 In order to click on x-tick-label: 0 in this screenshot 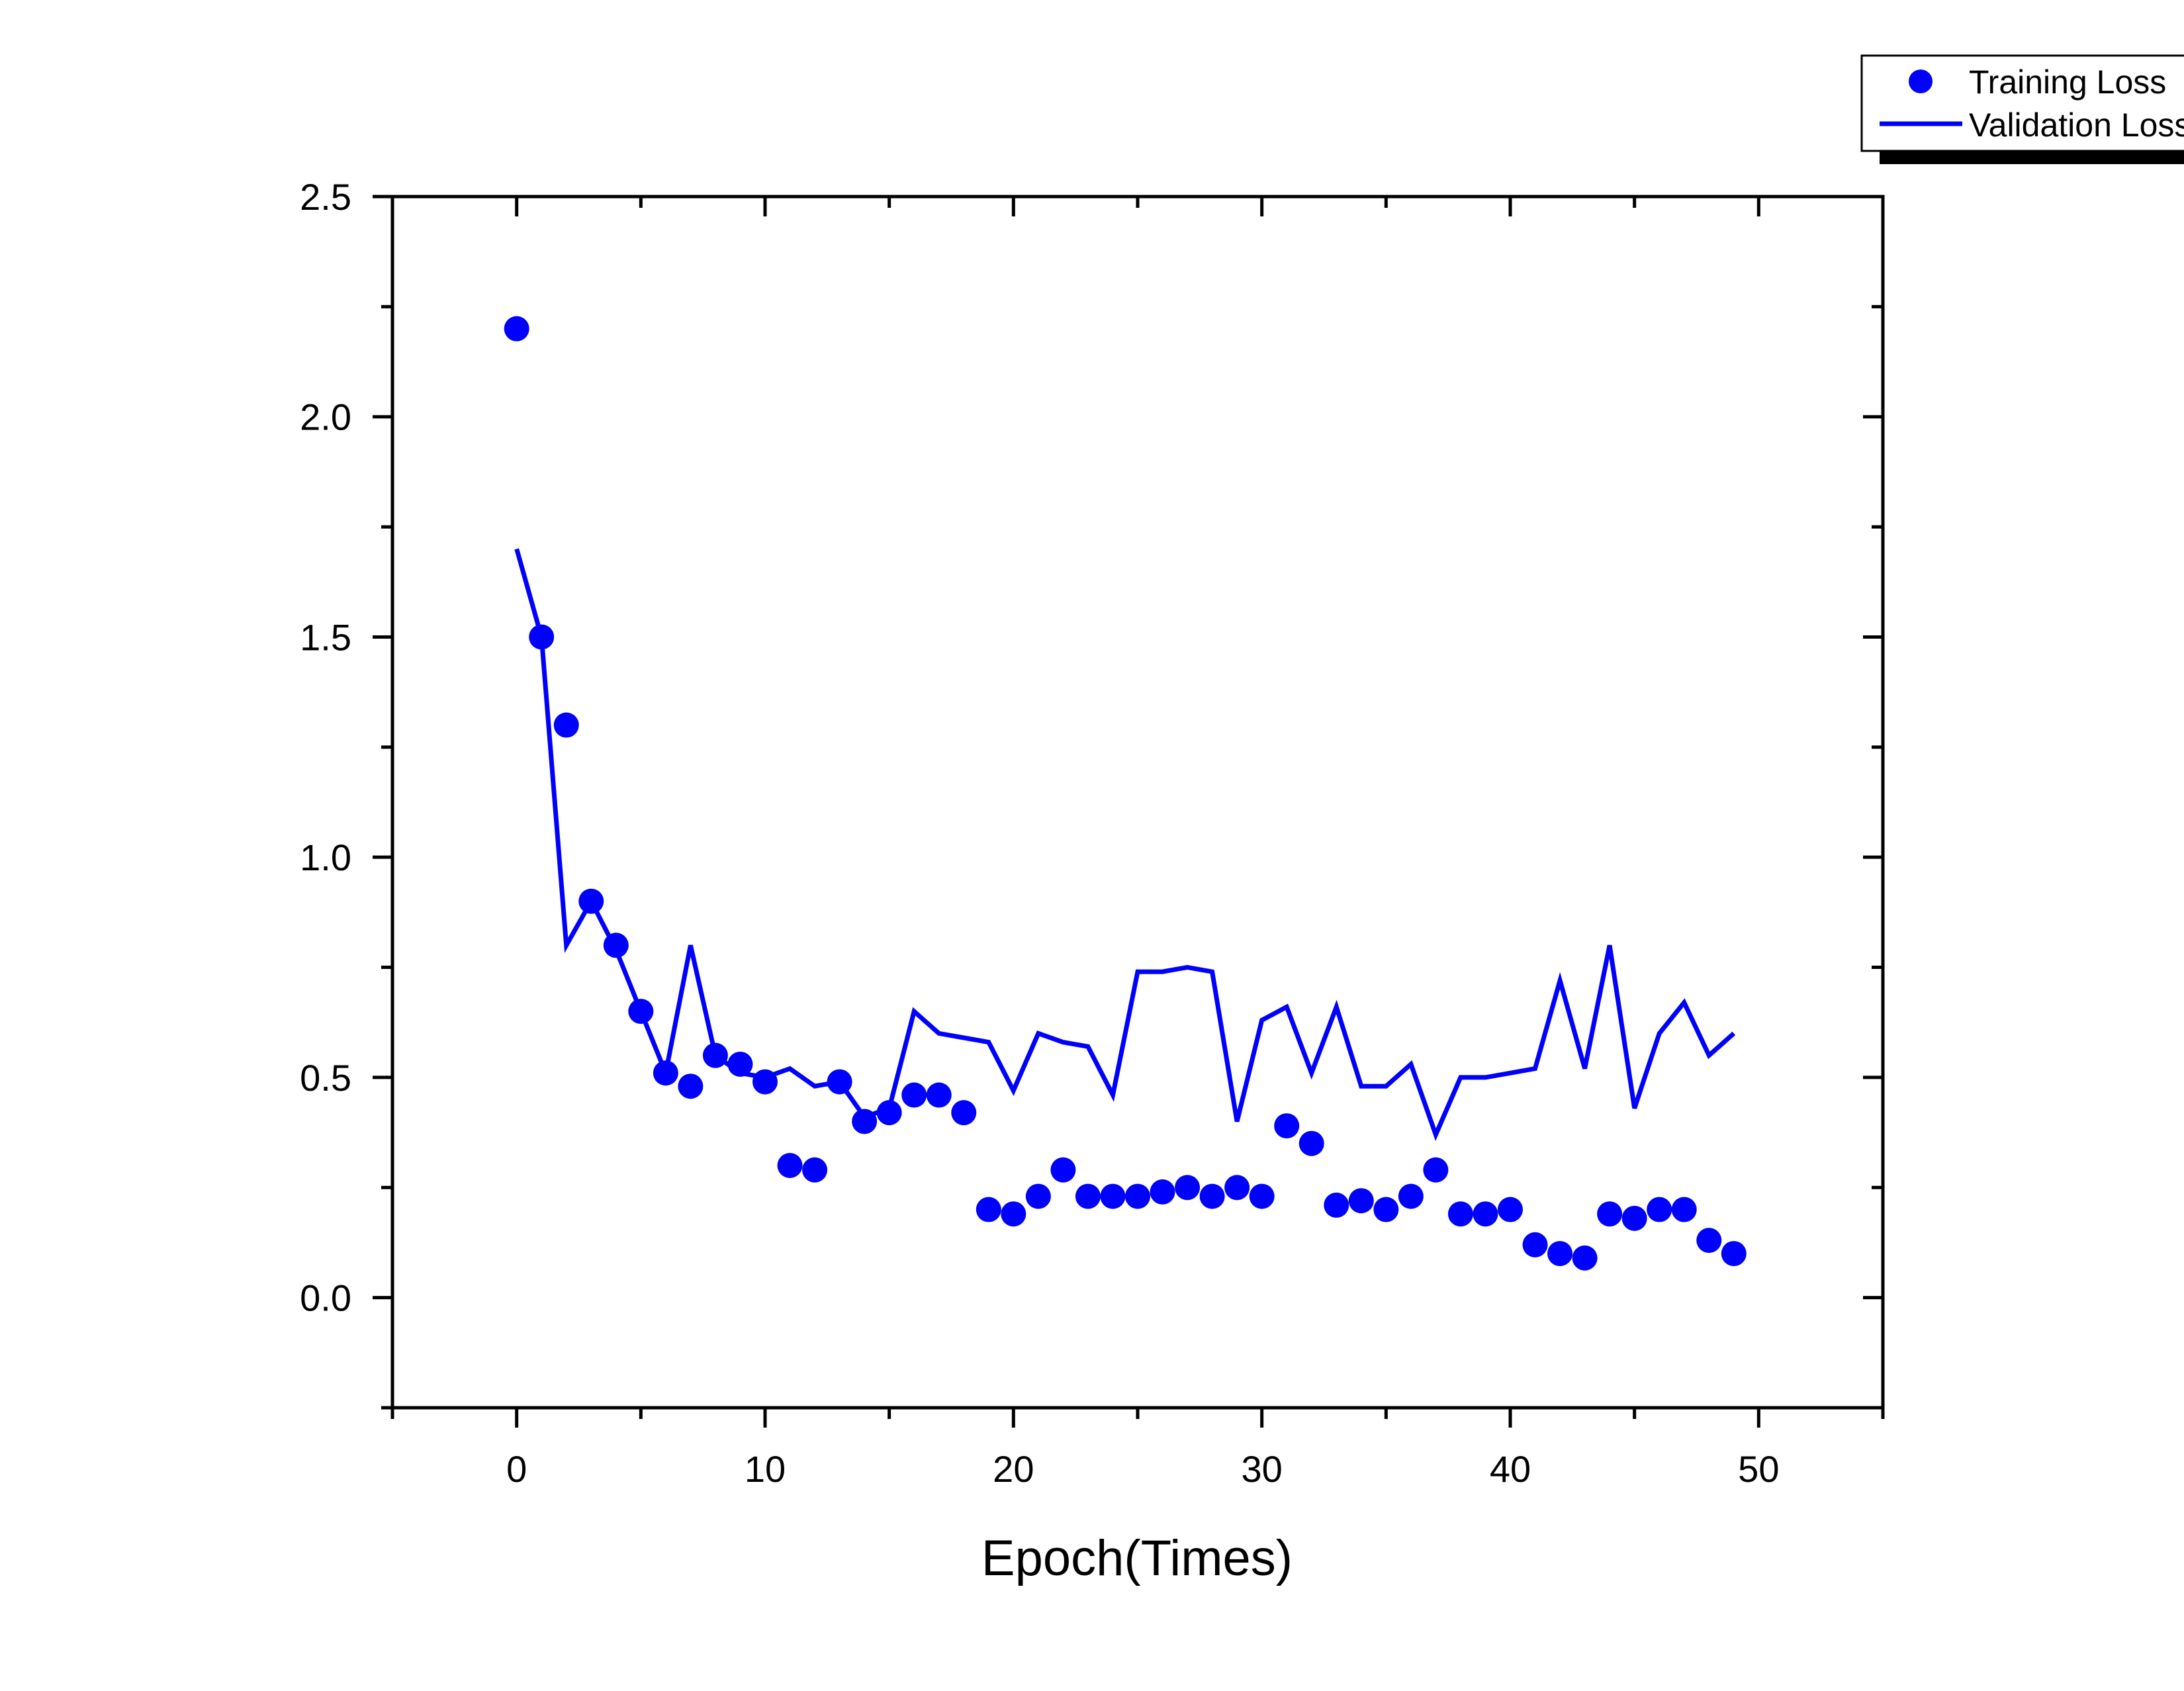, I will do `click(516, 1469)`.